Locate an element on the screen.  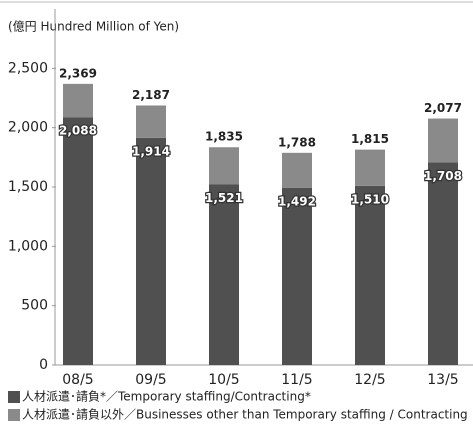
bar-value-label: 1,510 is located at coordinates (370, 199).